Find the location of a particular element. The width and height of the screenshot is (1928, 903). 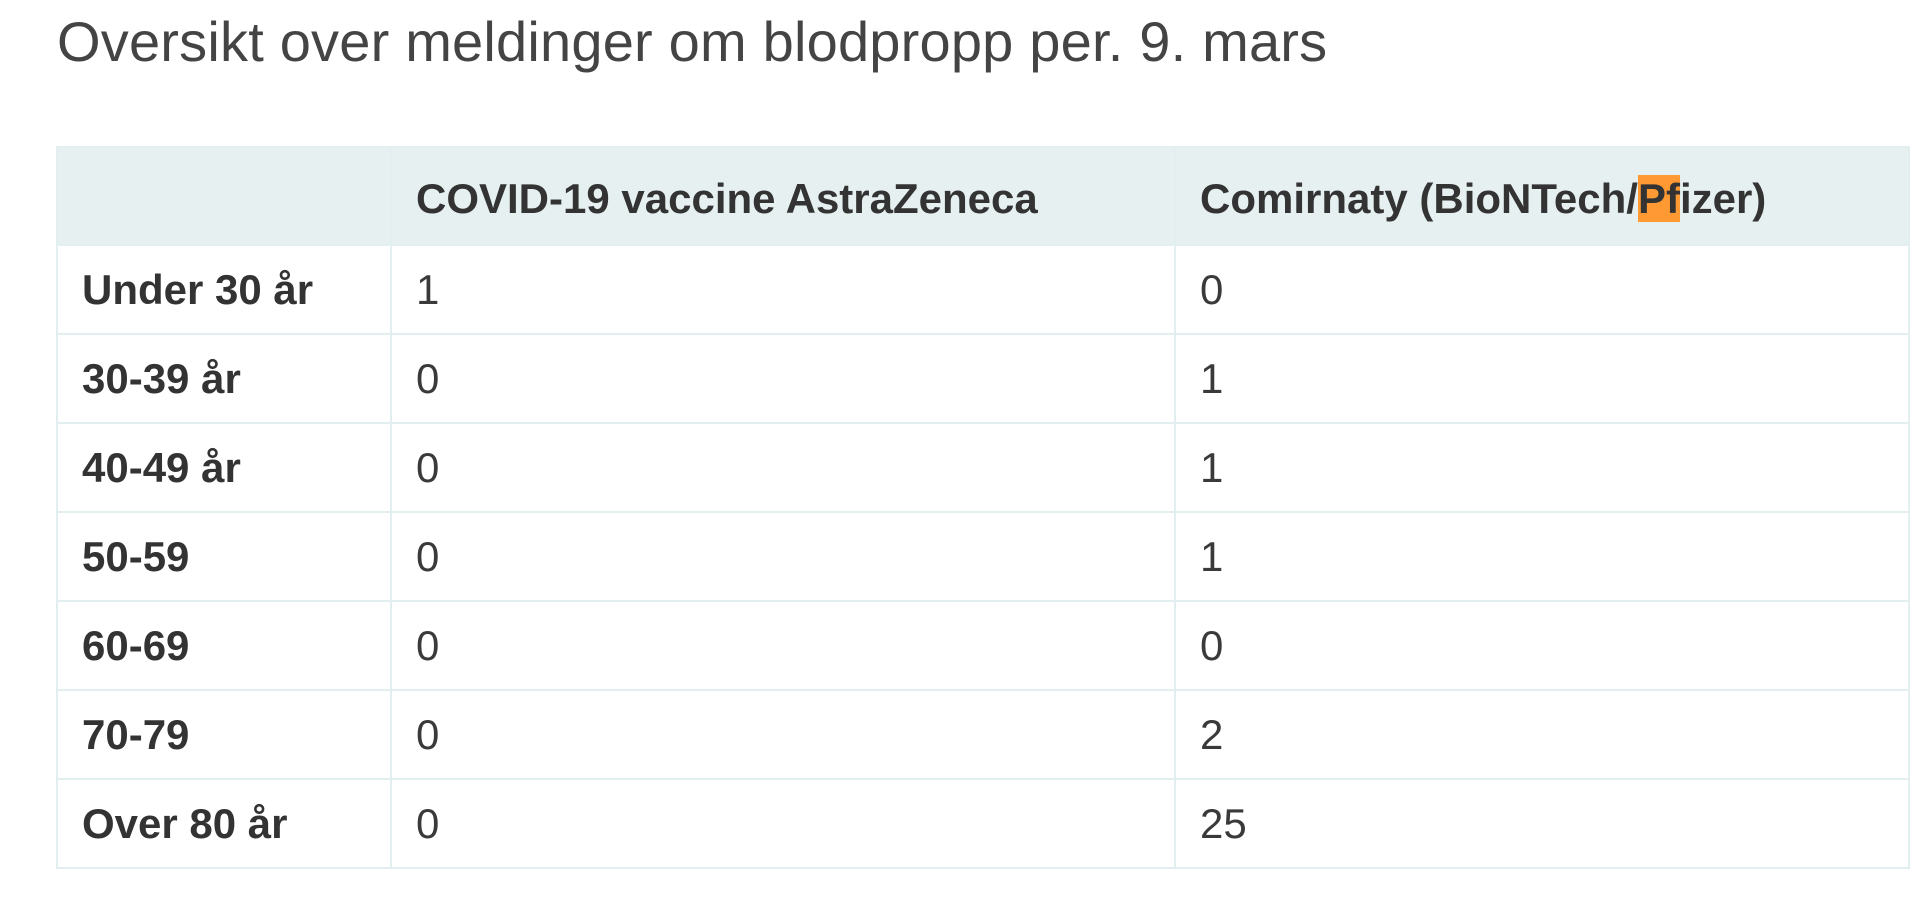

table-row: 70-79 0 2 is located at coordinates (983, 734).